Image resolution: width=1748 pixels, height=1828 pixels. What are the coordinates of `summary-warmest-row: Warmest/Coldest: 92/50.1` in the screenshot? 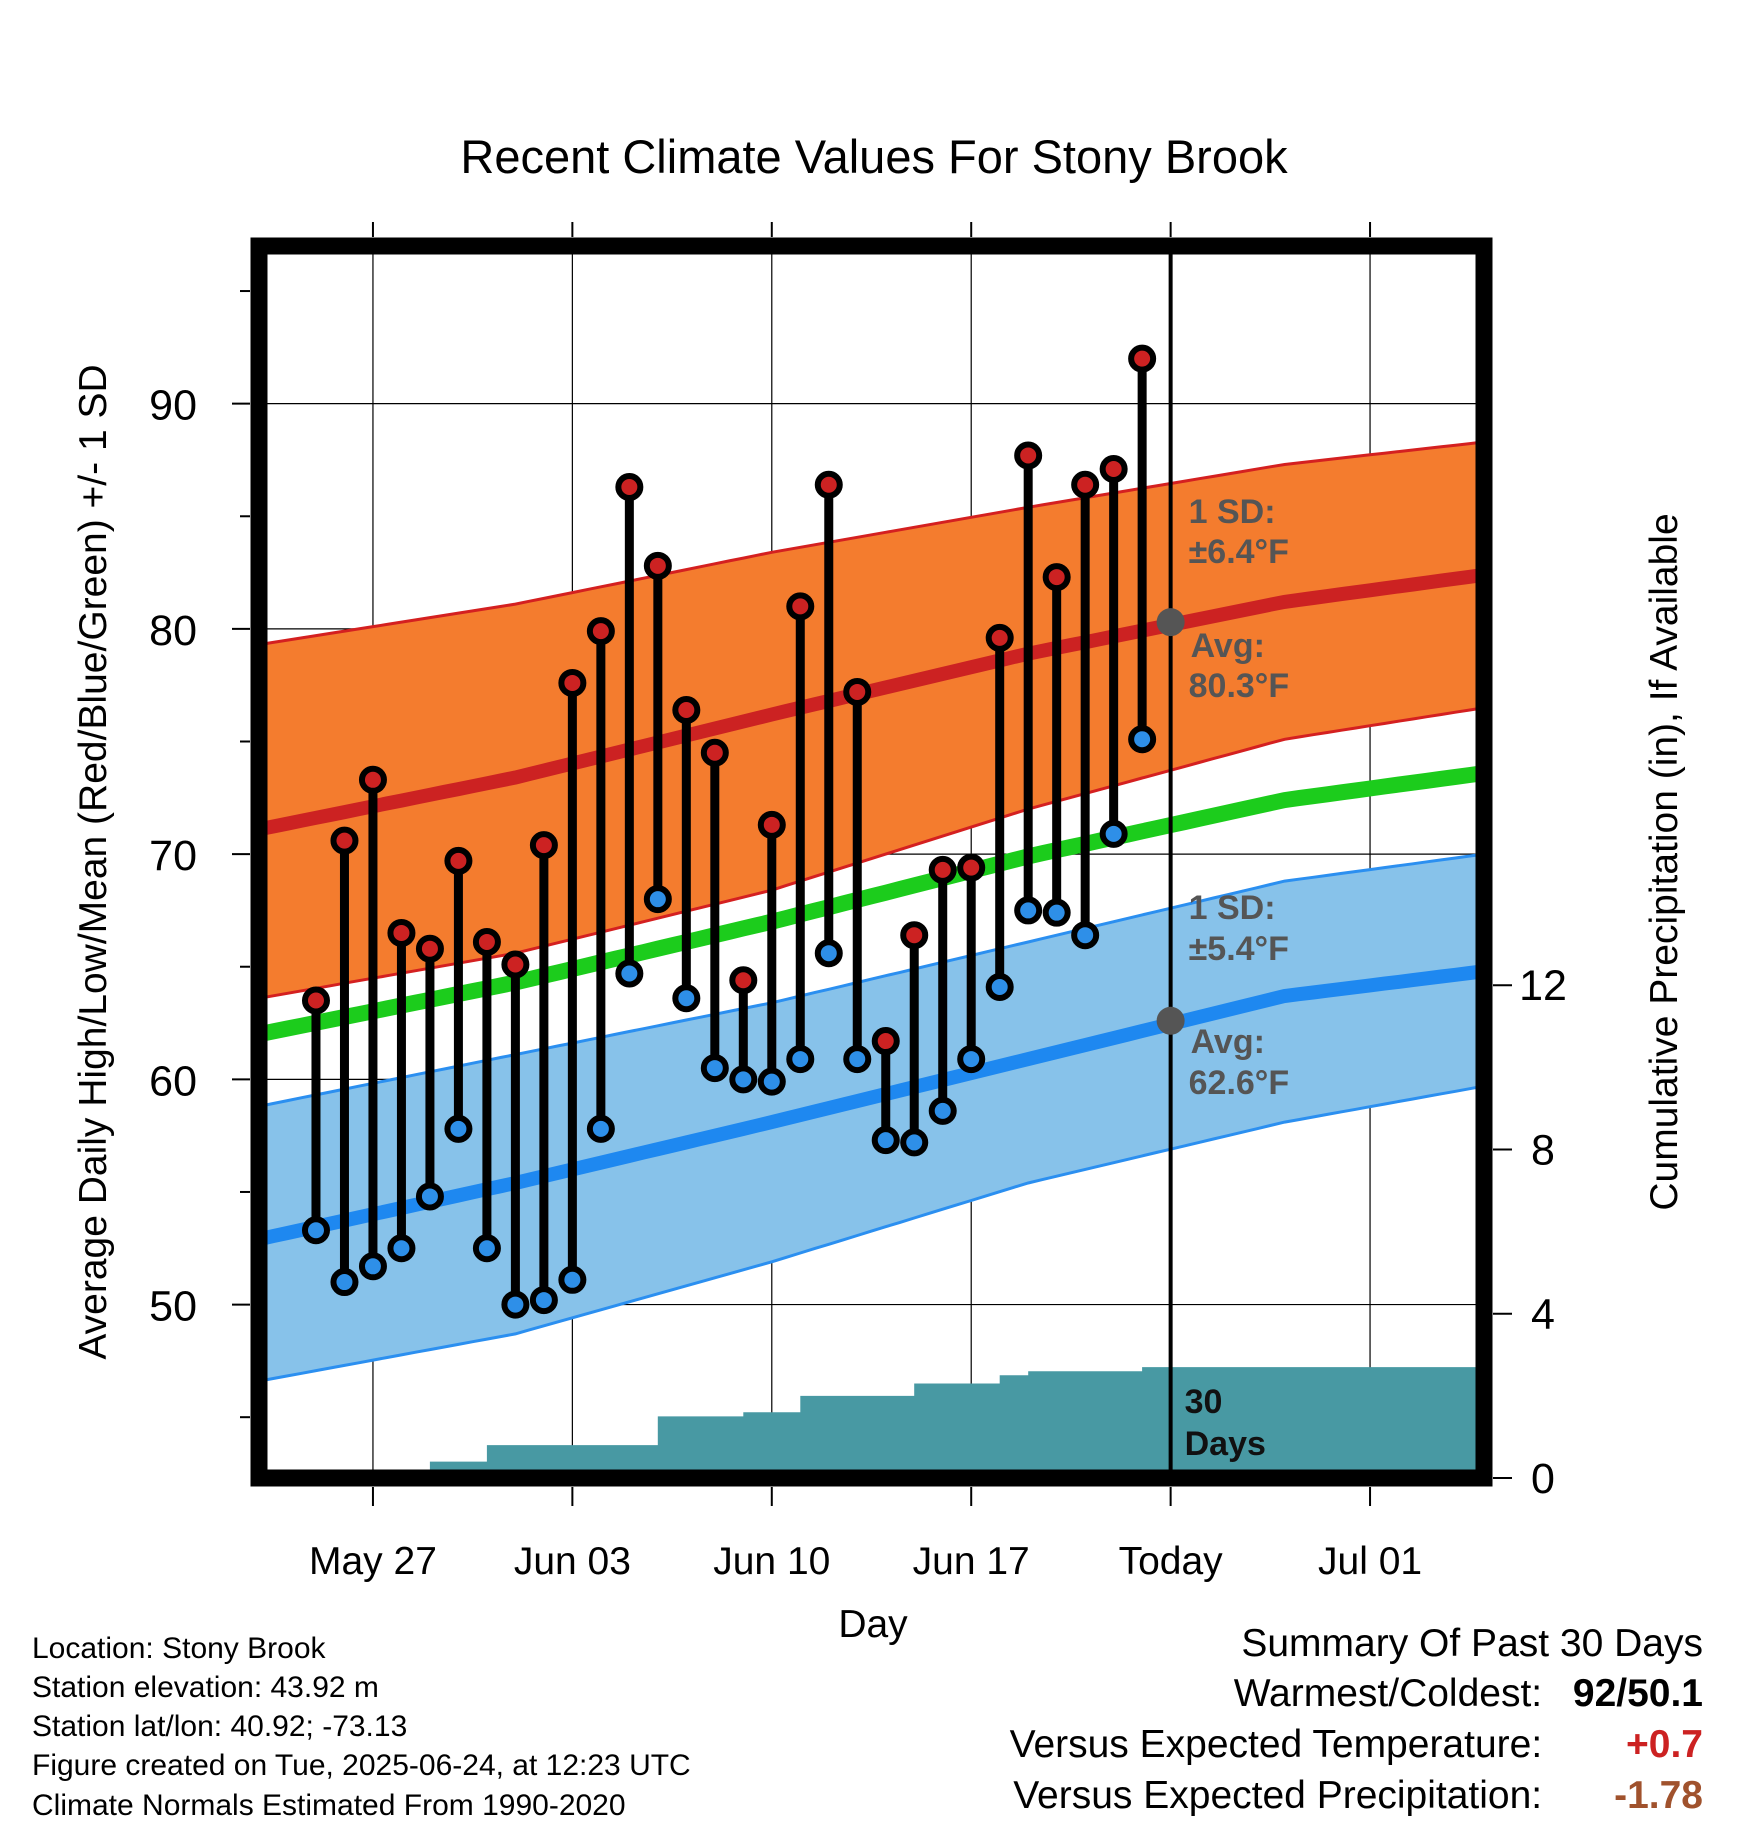 It's located at (1468, 1694).